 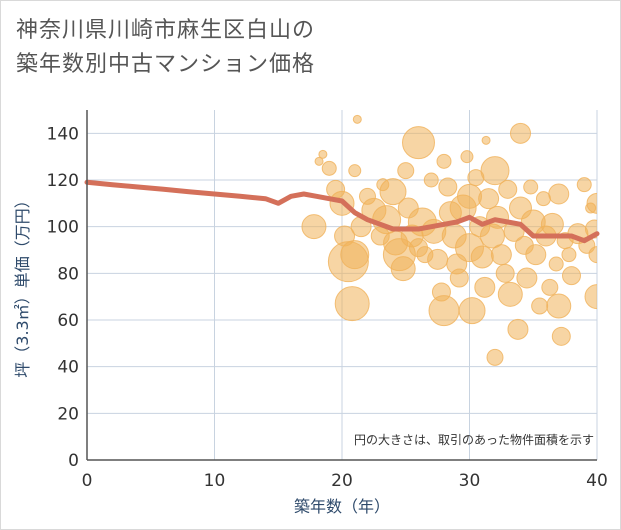 I want to click on y-tick-label: 120, so click(x=63, y=181).